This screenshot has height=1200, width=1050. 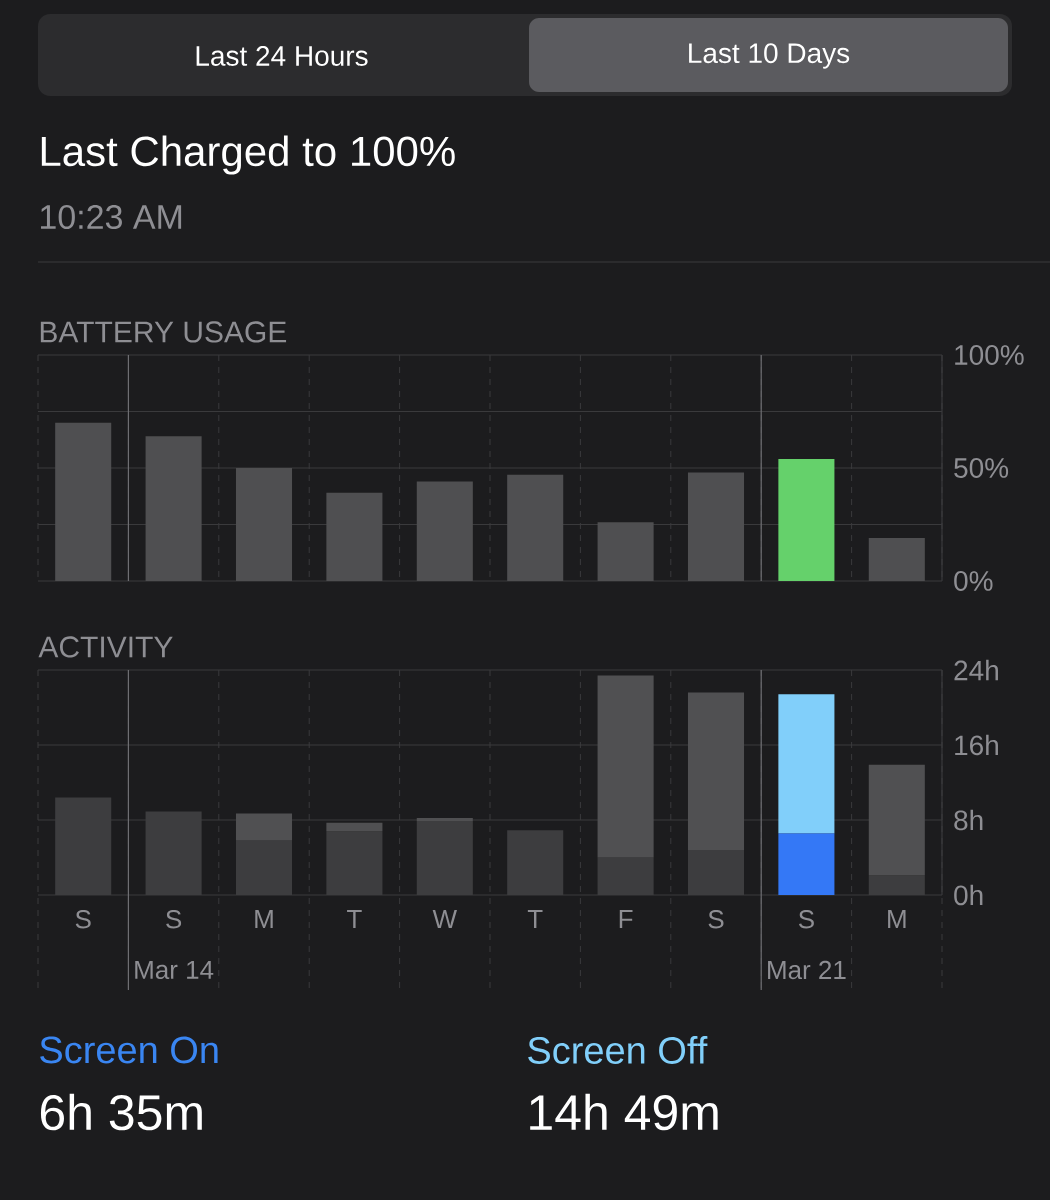 I want to click on x2-tick-label: Mar 21, so click(x=807, y=970).